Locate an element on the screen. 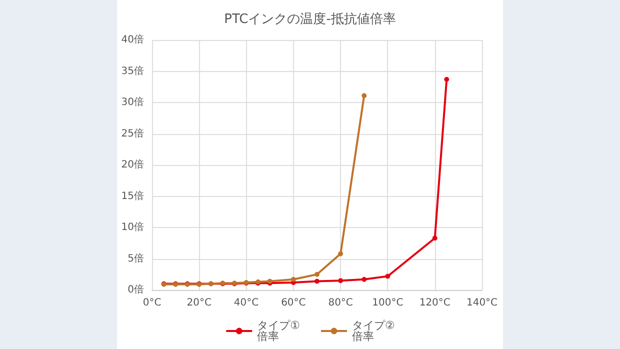  x-tick-label: 120°C is located at coordinates (434, 303).